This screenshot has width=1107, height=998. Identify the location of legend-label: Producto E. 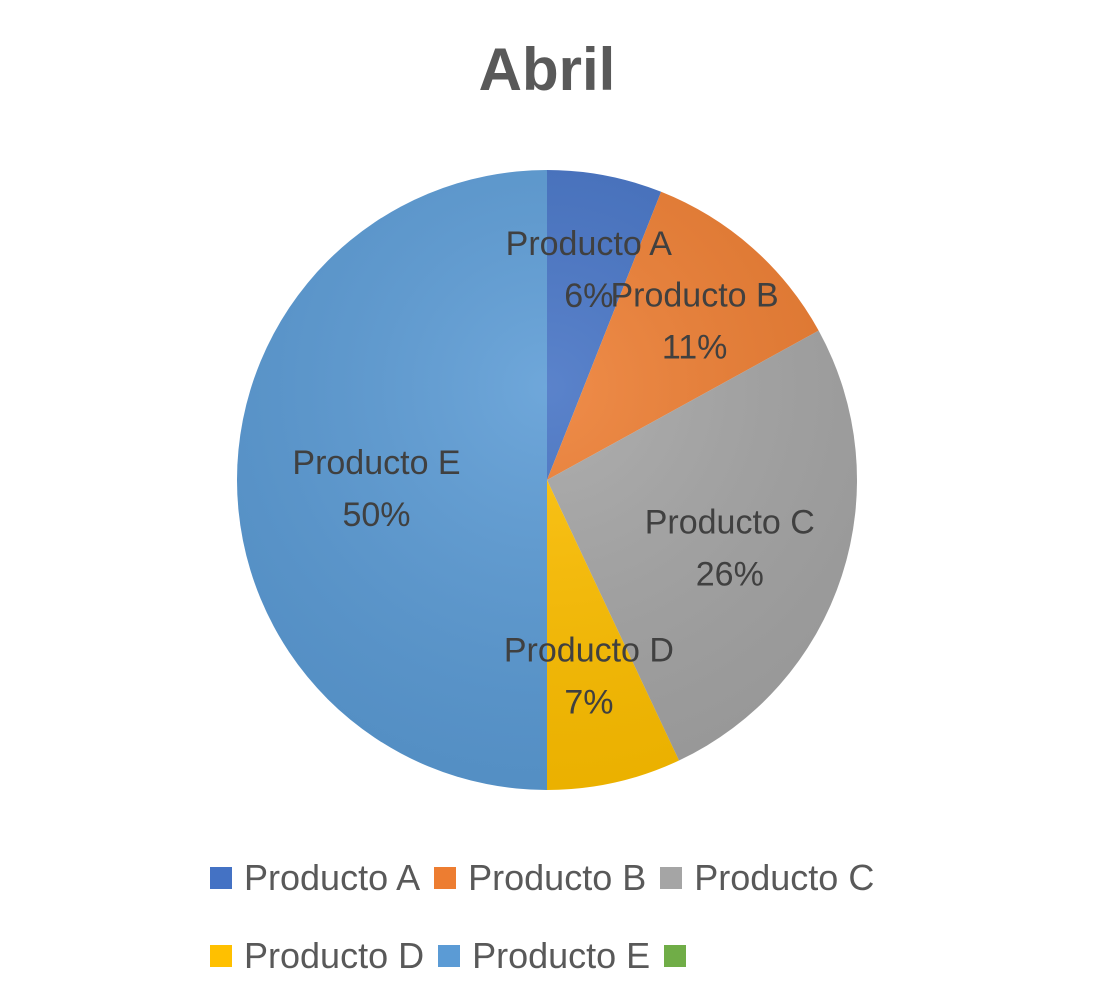
(561, 955).